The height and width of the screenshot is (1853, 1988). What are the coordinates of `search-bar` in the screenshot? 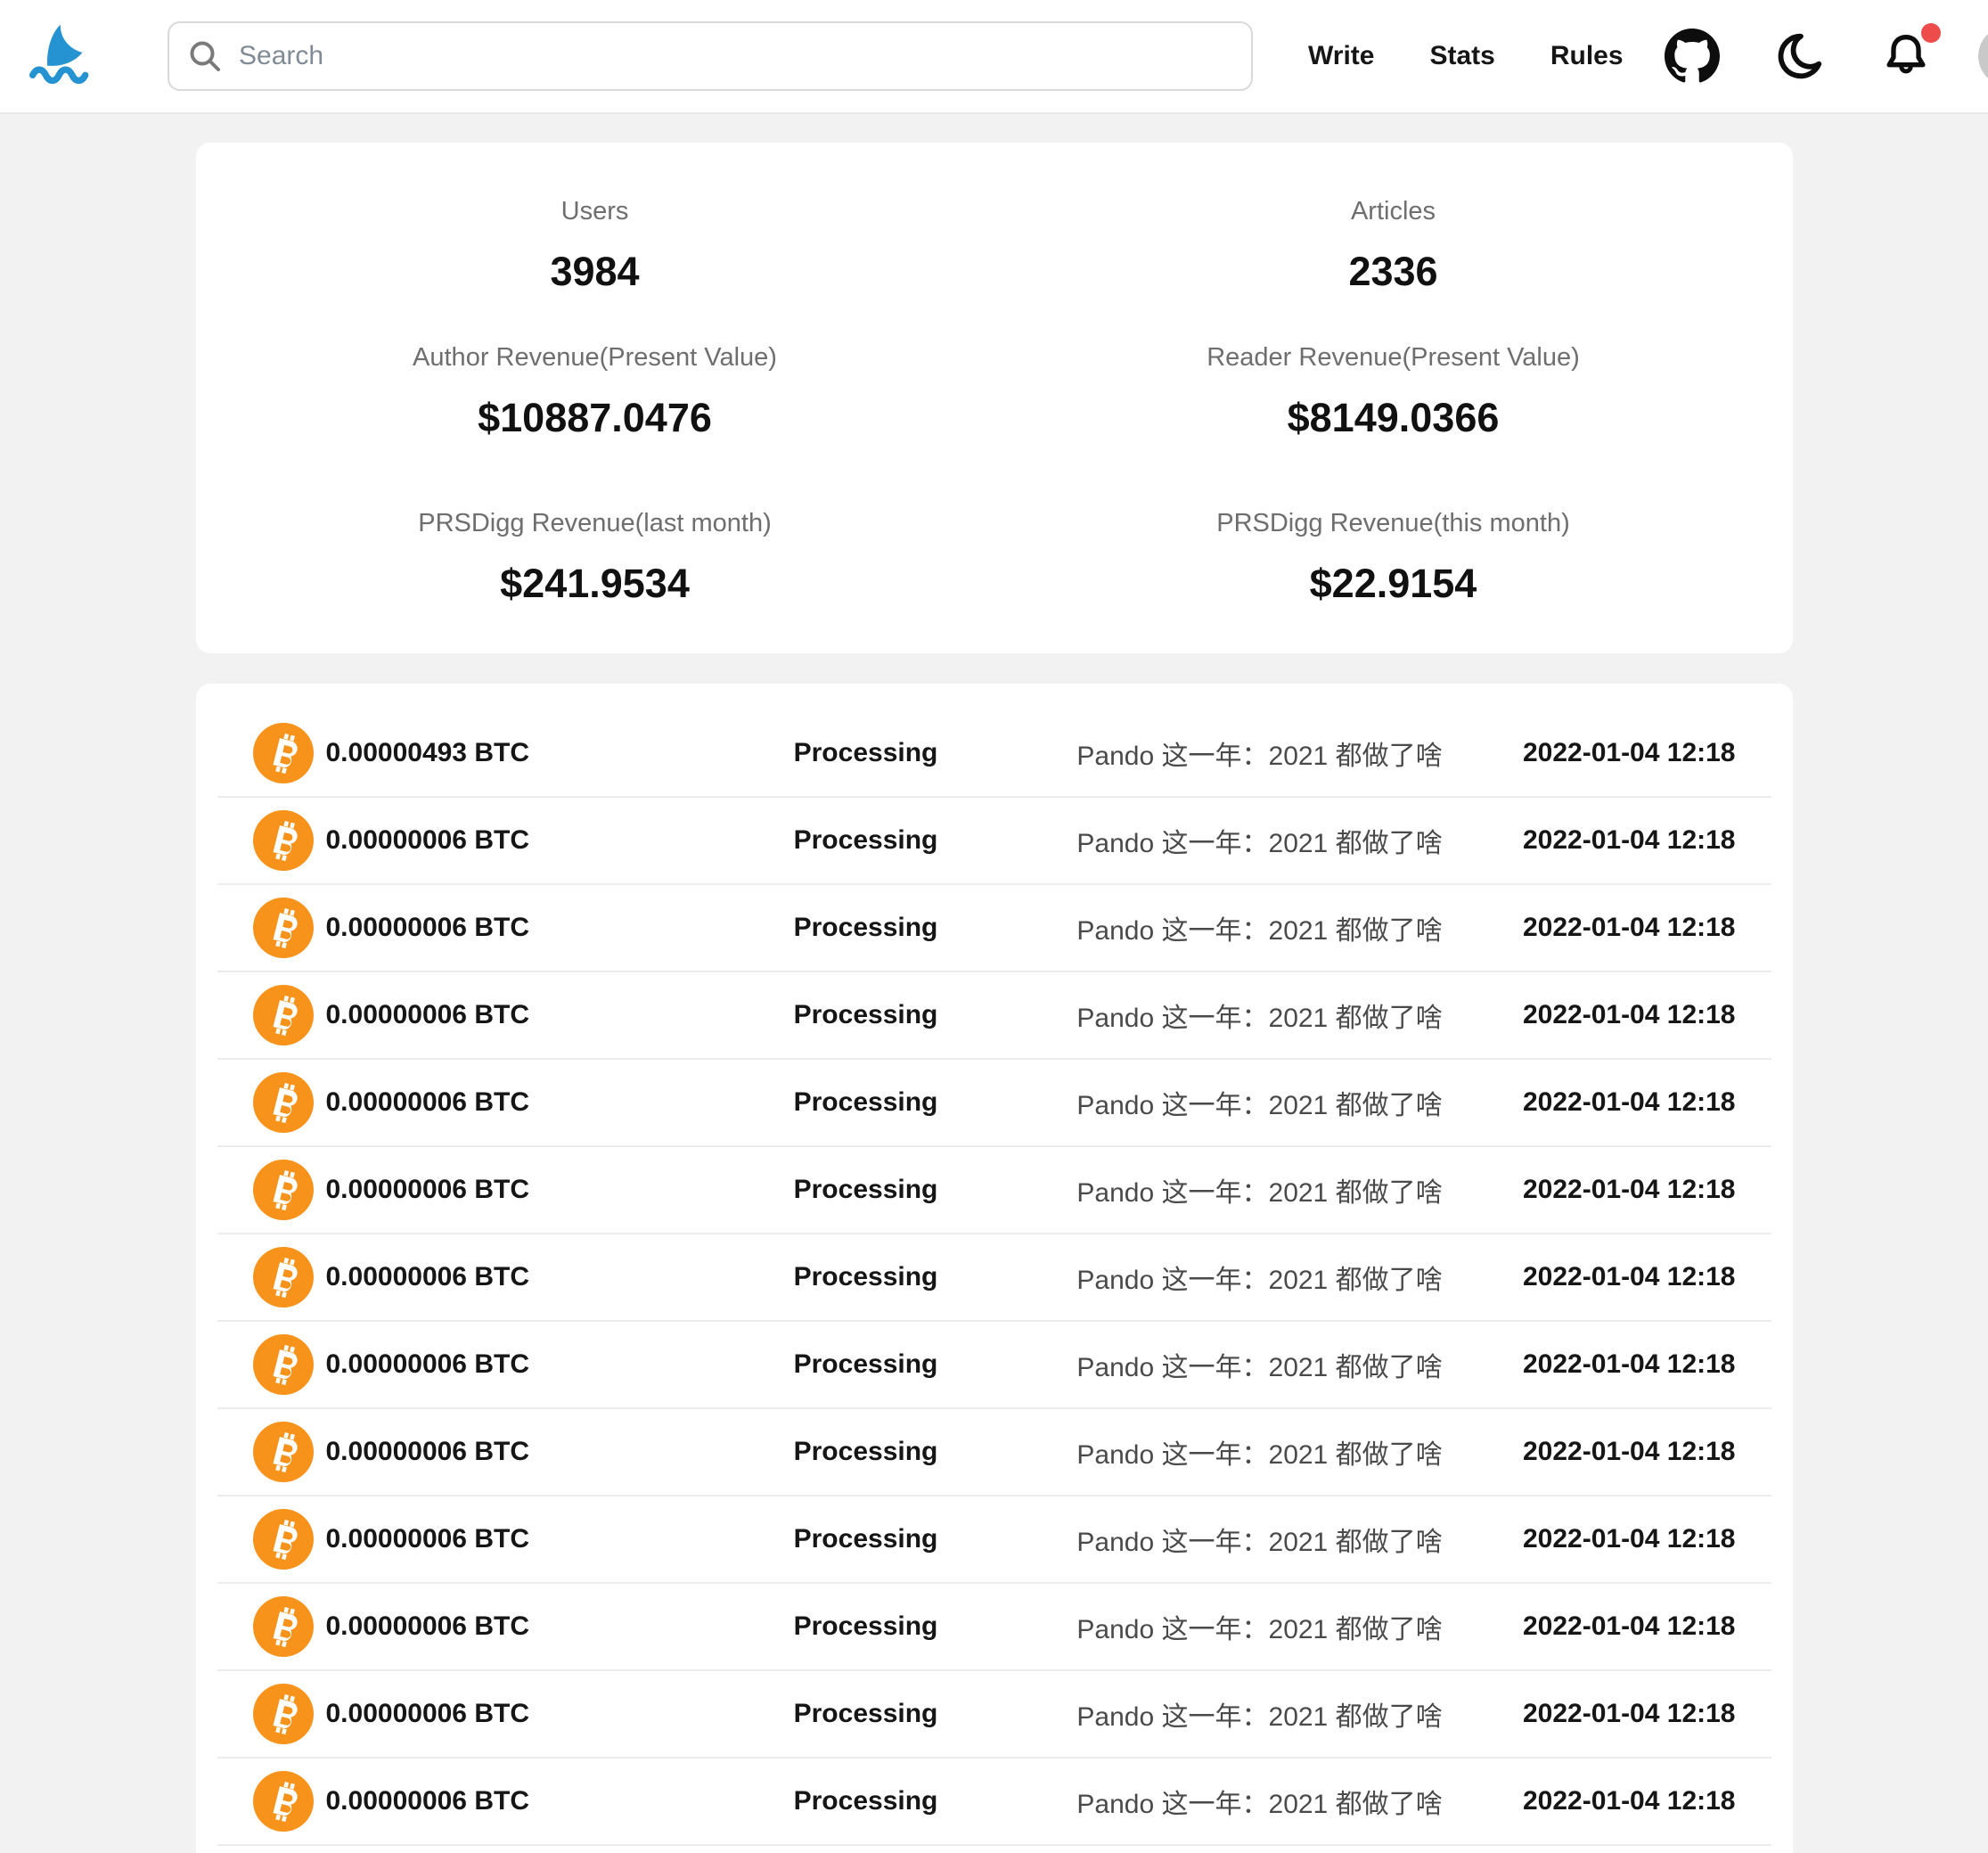 It's located at (710, 56).